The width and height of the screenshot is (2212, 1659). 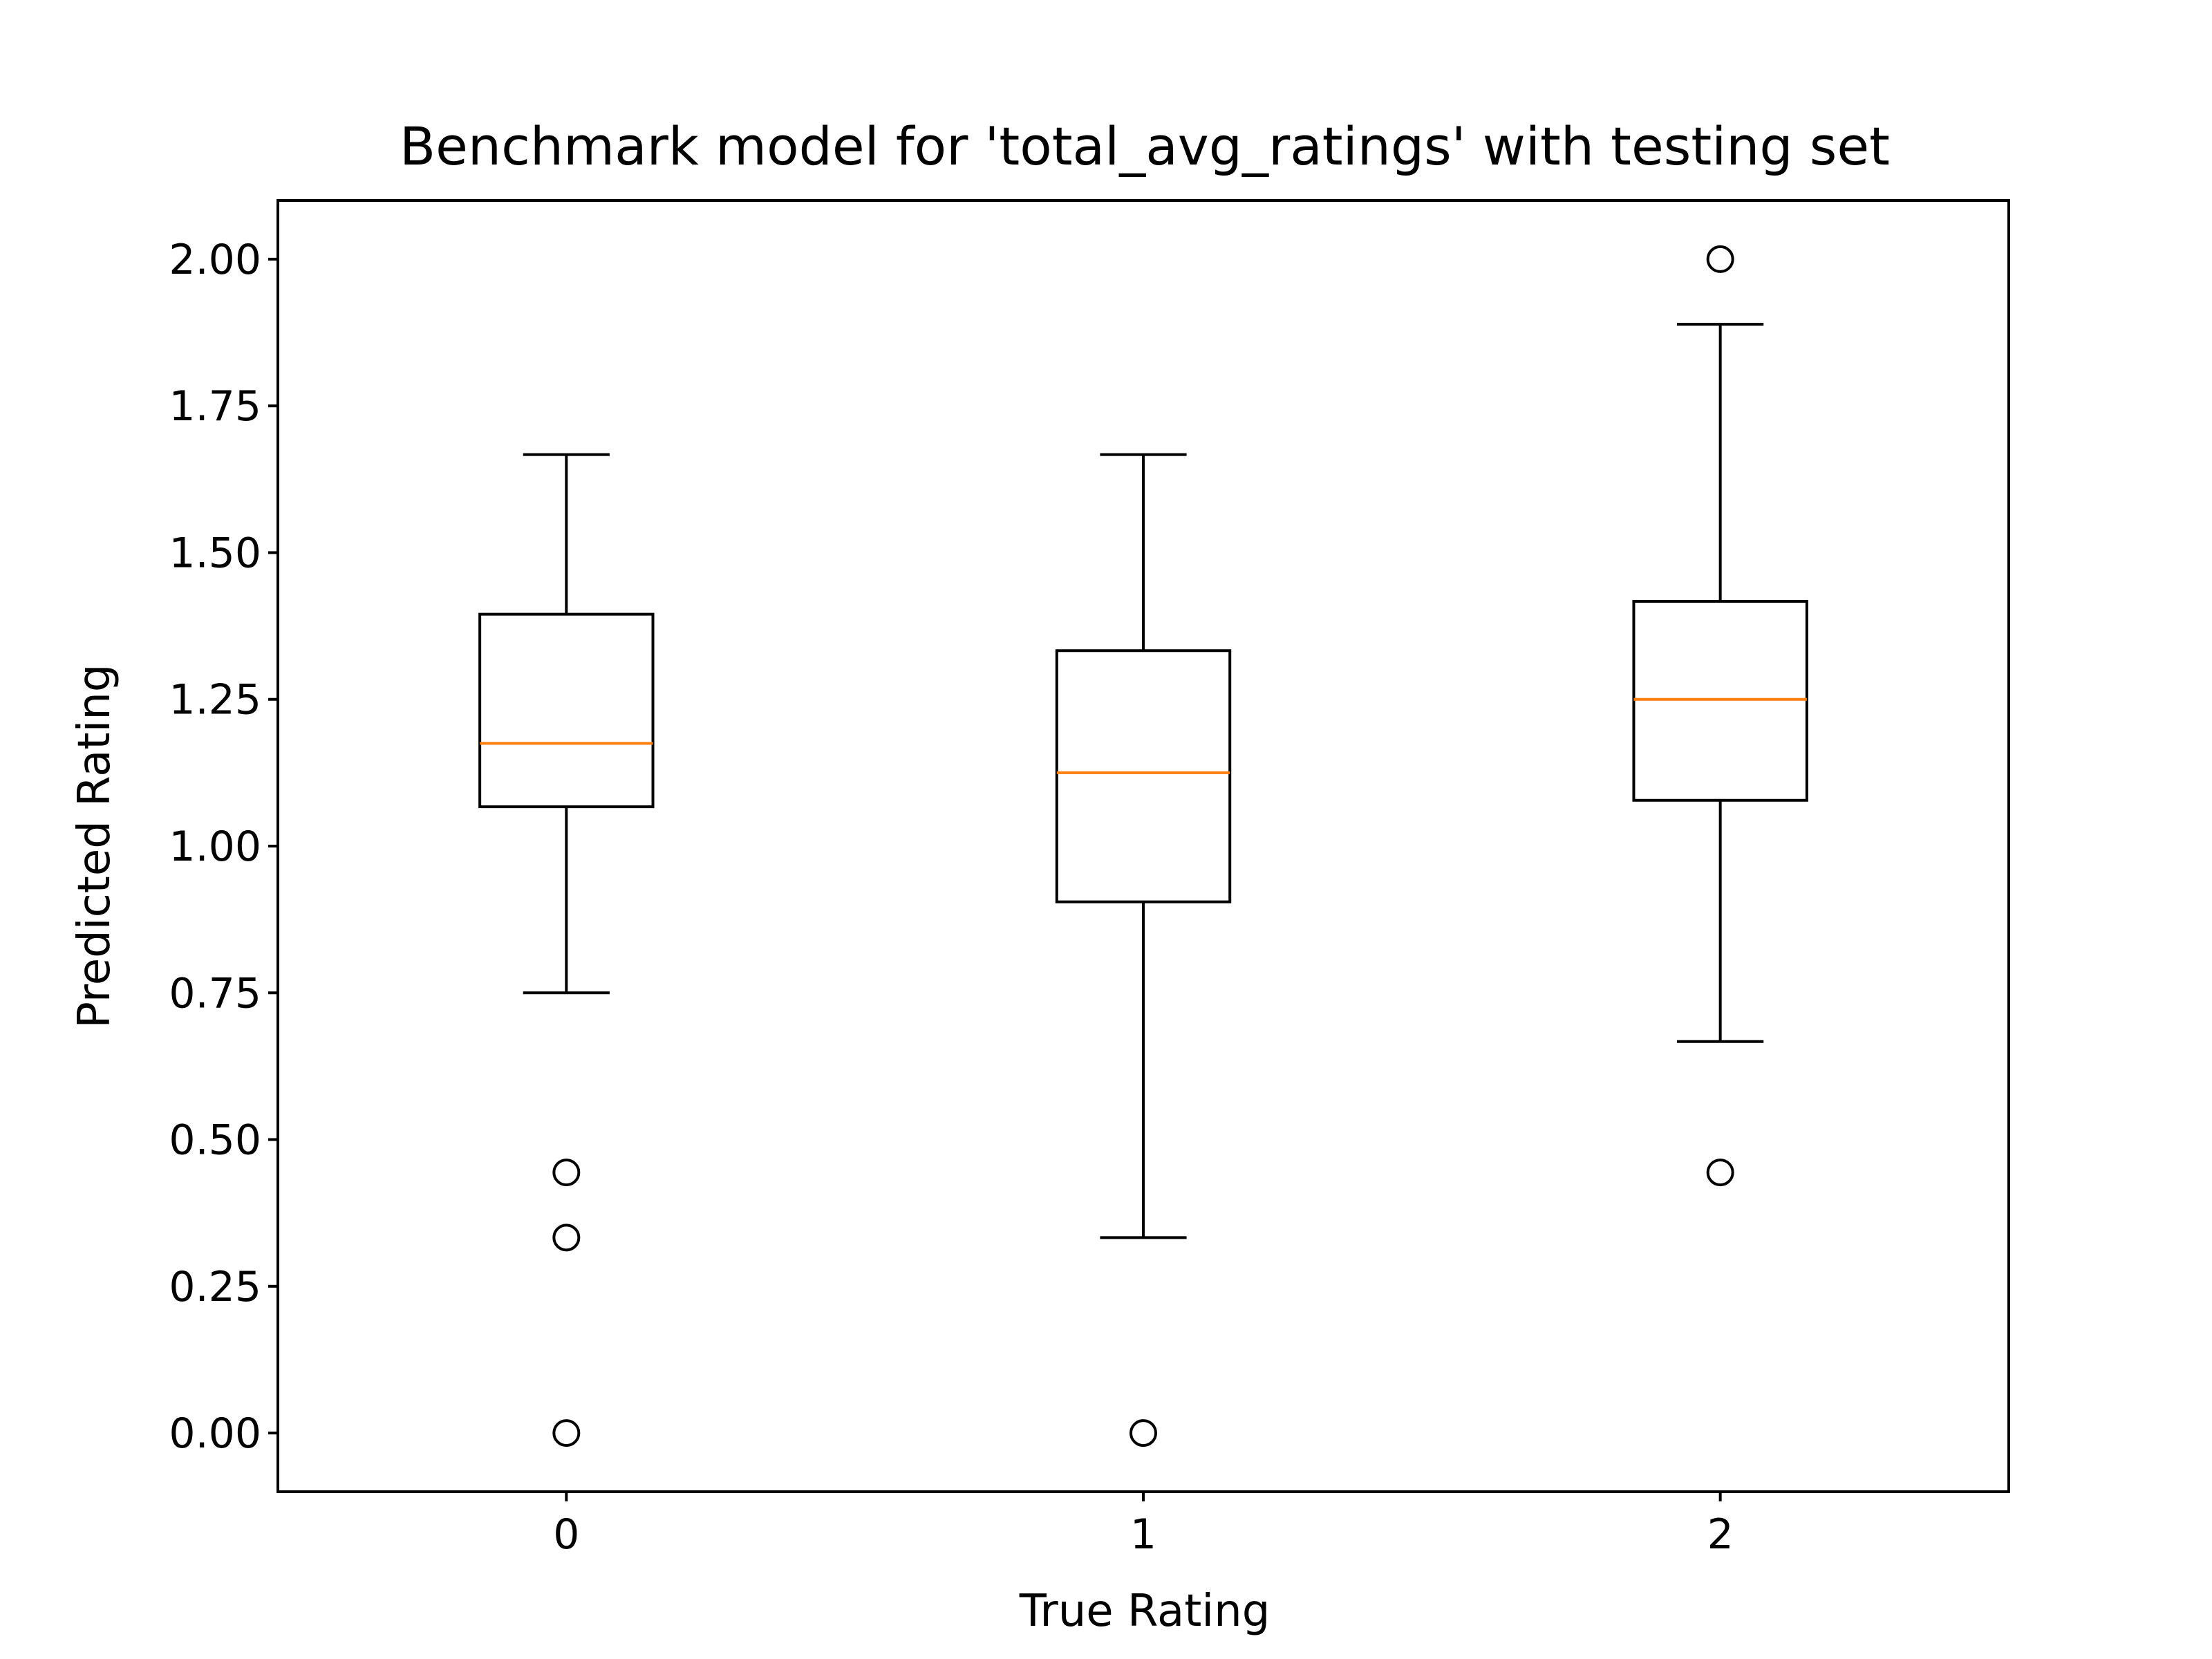 What do you see at coordinates (215, 1433) in the screenshot?
I see `y-tick-label: 0.00` at bounding box center [215, 1433].